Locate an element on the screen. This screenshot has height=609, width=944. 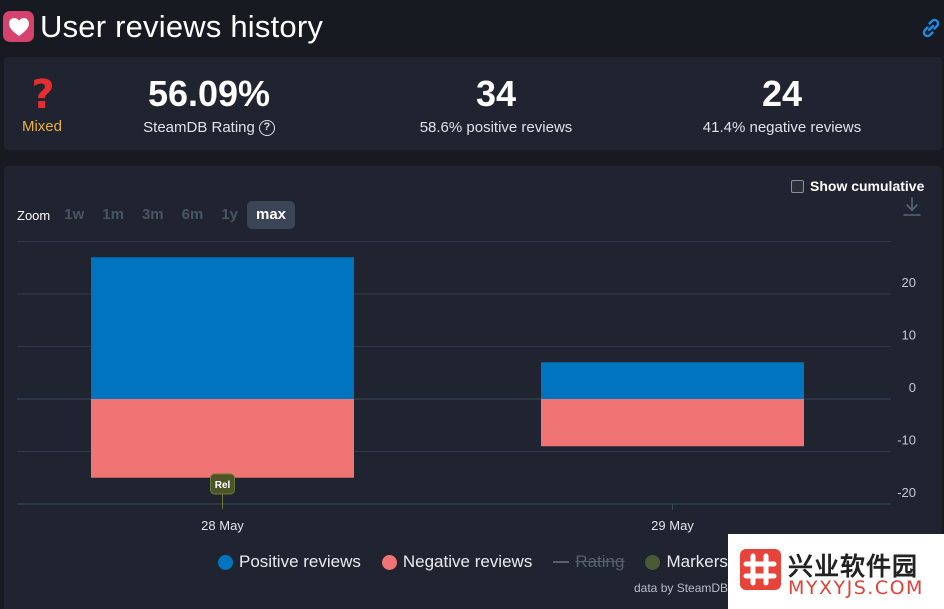
legend-positive-label: Positive reviews is located at coordinates (300, 561).